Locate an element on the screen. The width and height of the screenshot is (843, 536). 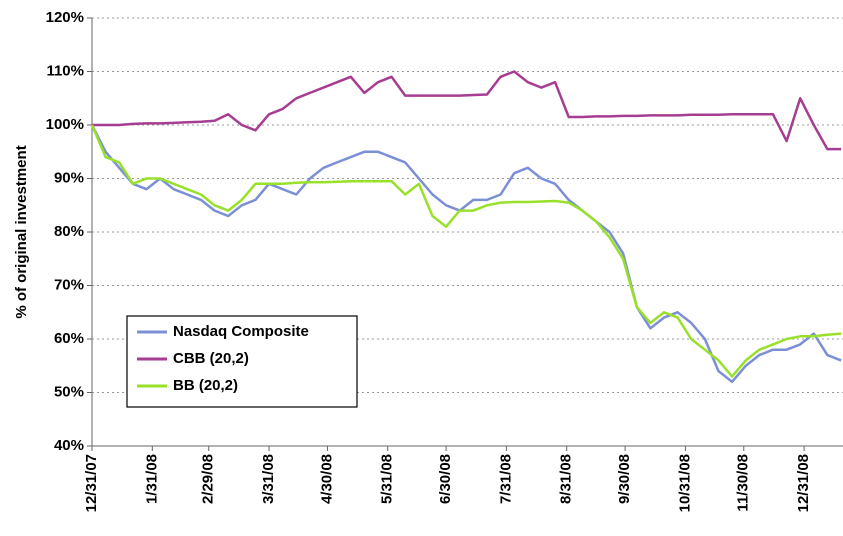
x-tick-label: 12/31/08 is located at coordinates (803, 483).